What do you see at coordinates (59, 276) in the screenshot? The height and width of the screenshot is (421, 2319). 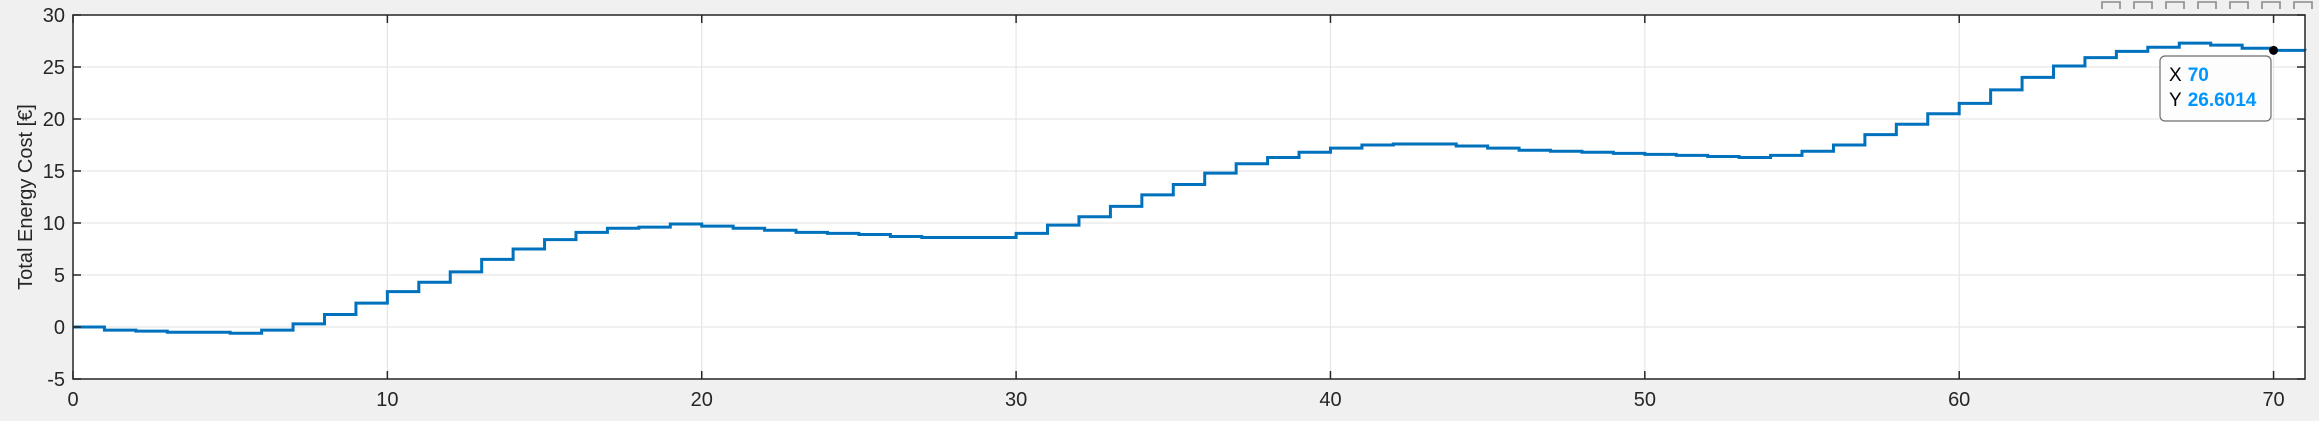 I see `y-tick-label: 5` at bounding box center [59, 276].